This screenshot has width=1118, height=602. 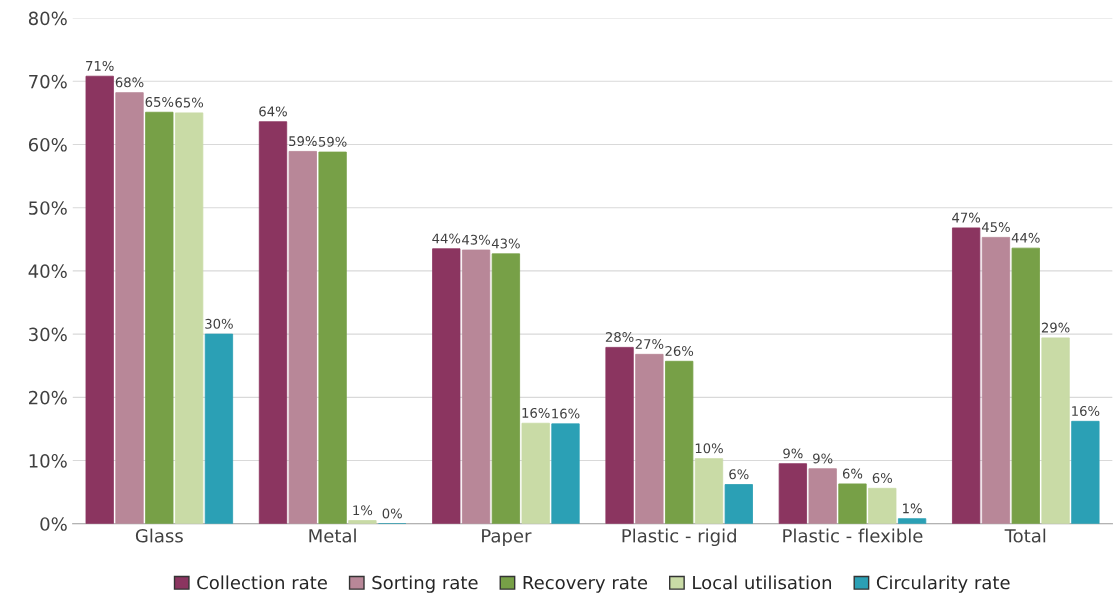 What do you see at coordinates (995, 227) in the screenshot?
I see `data-label: 45%` at bounding box center [995, 227].